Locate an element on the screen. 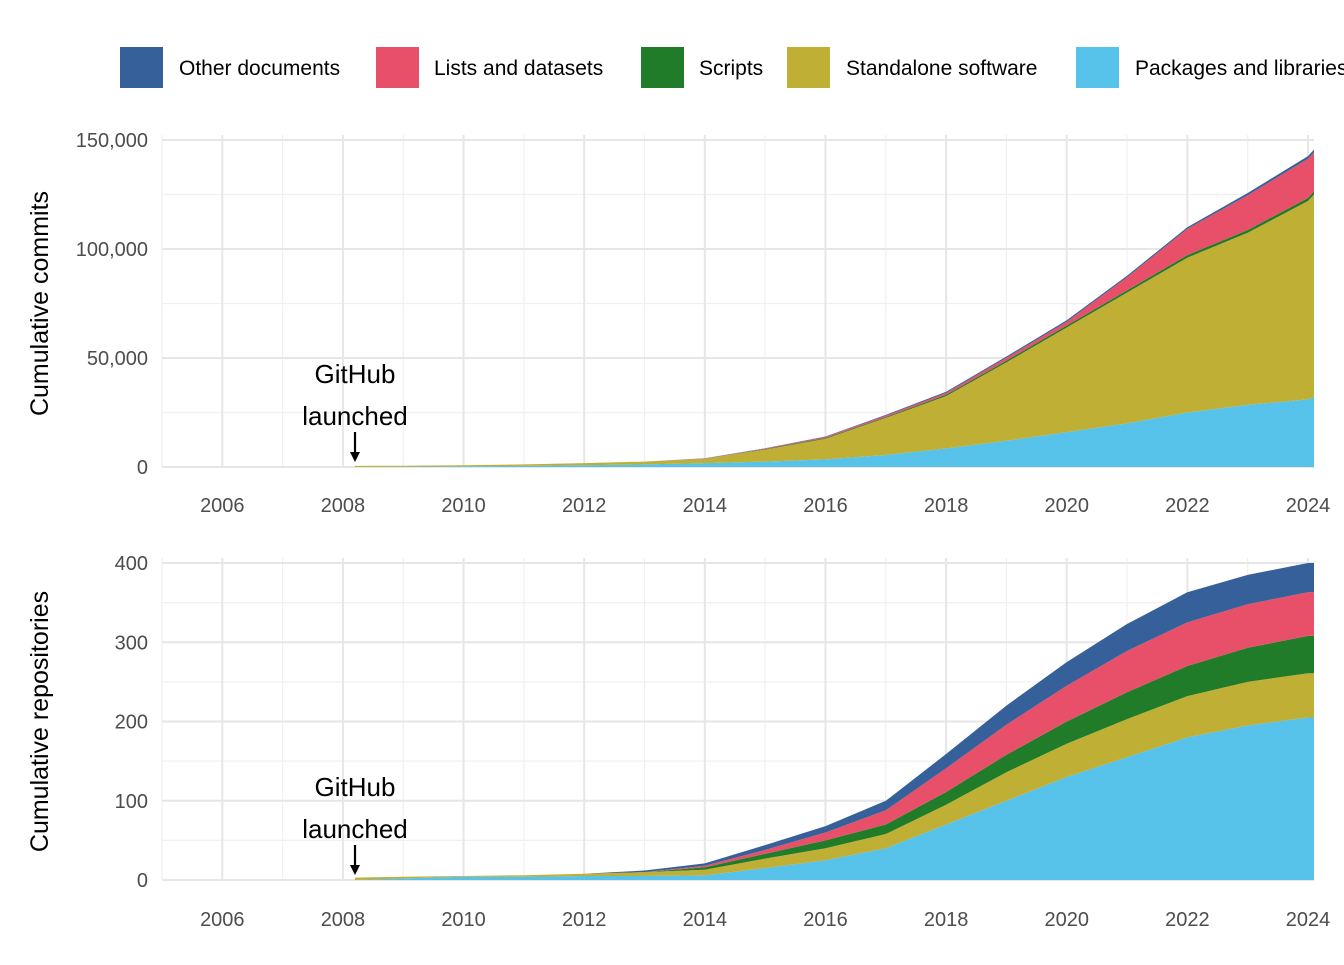 This screenshot has height=965, width=1344. y-axis-title: Cumulative repositories is located at coordinates (40, 721).